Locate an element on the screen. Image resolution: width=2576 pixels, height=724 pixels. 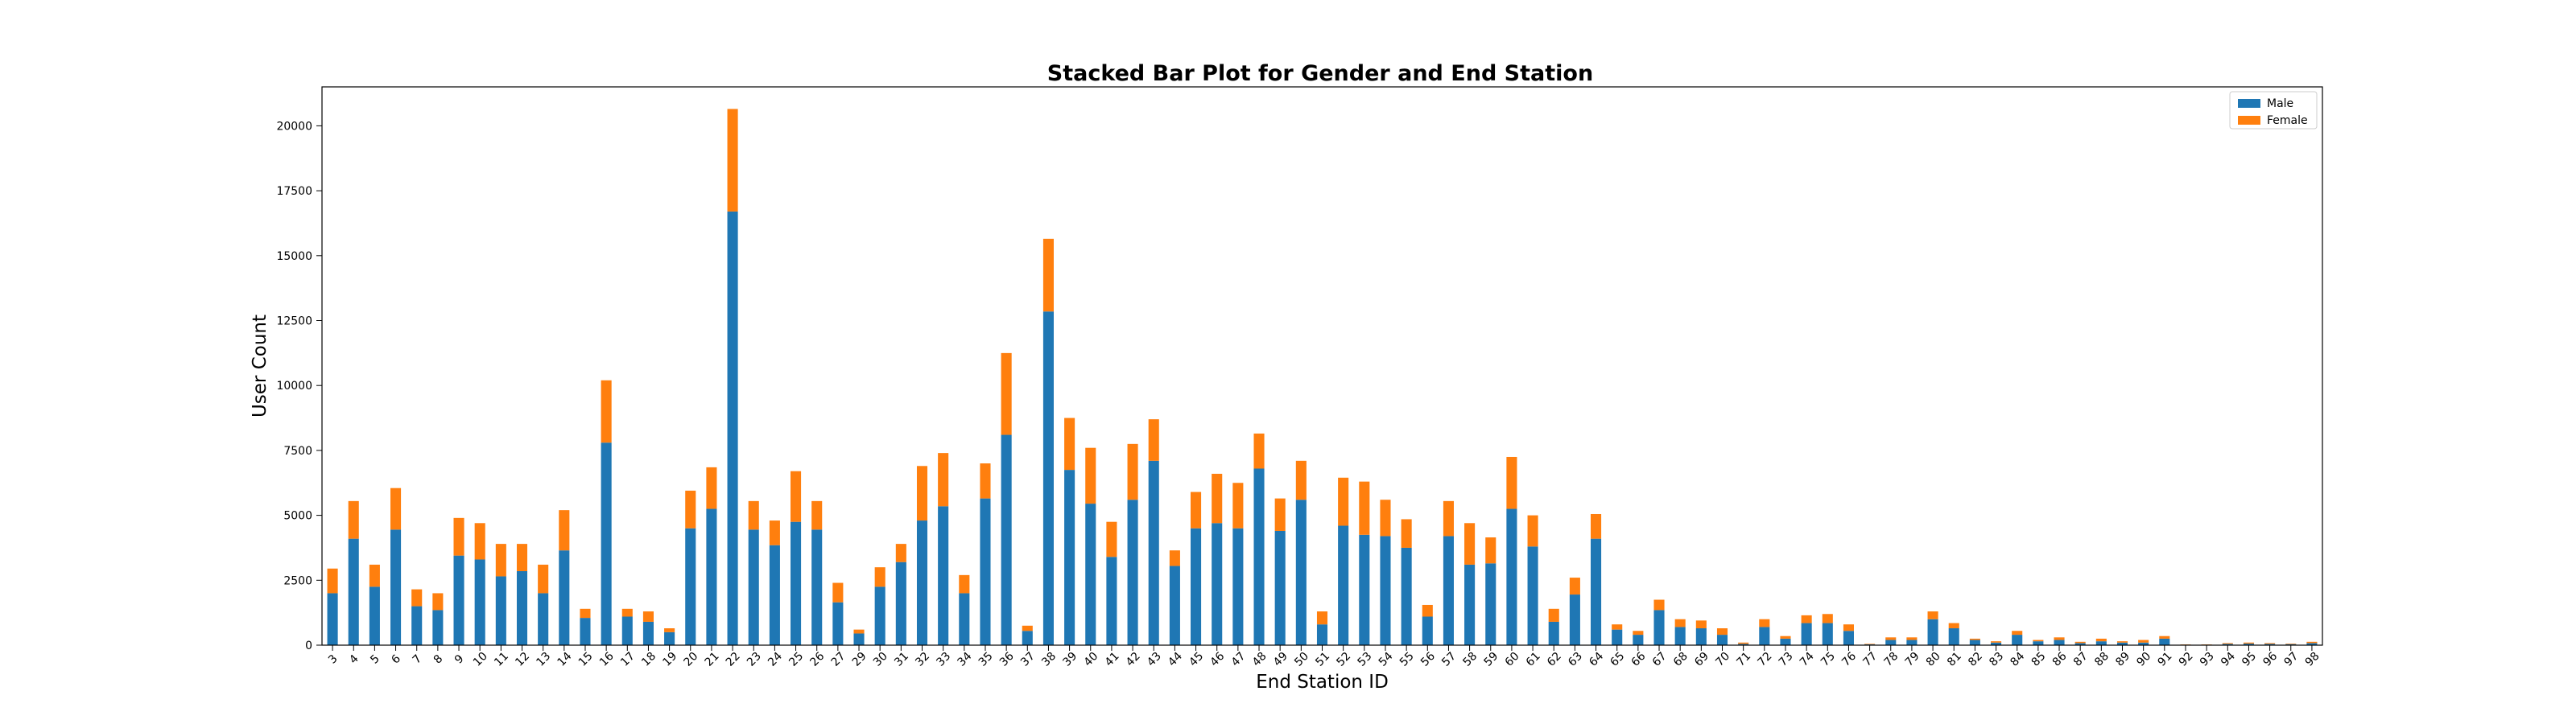
x-tick-label: 94 is located at coordinates (2228, 659).